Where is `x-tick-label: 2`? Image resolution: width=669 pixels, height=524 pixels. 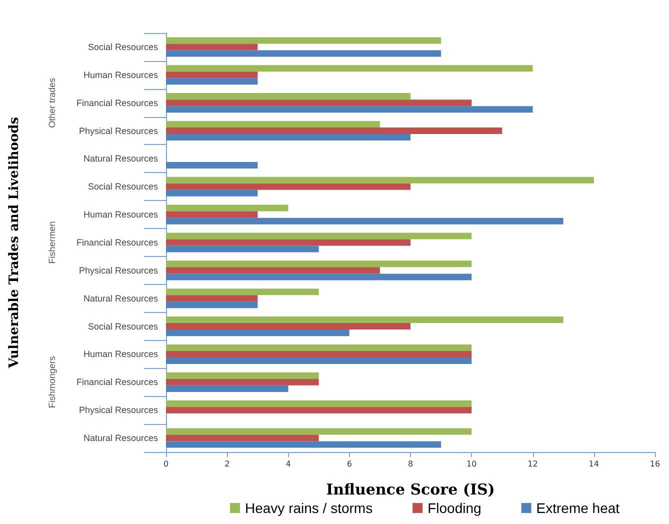
x-tick-label: 2 is located at coordinates (227, 464).